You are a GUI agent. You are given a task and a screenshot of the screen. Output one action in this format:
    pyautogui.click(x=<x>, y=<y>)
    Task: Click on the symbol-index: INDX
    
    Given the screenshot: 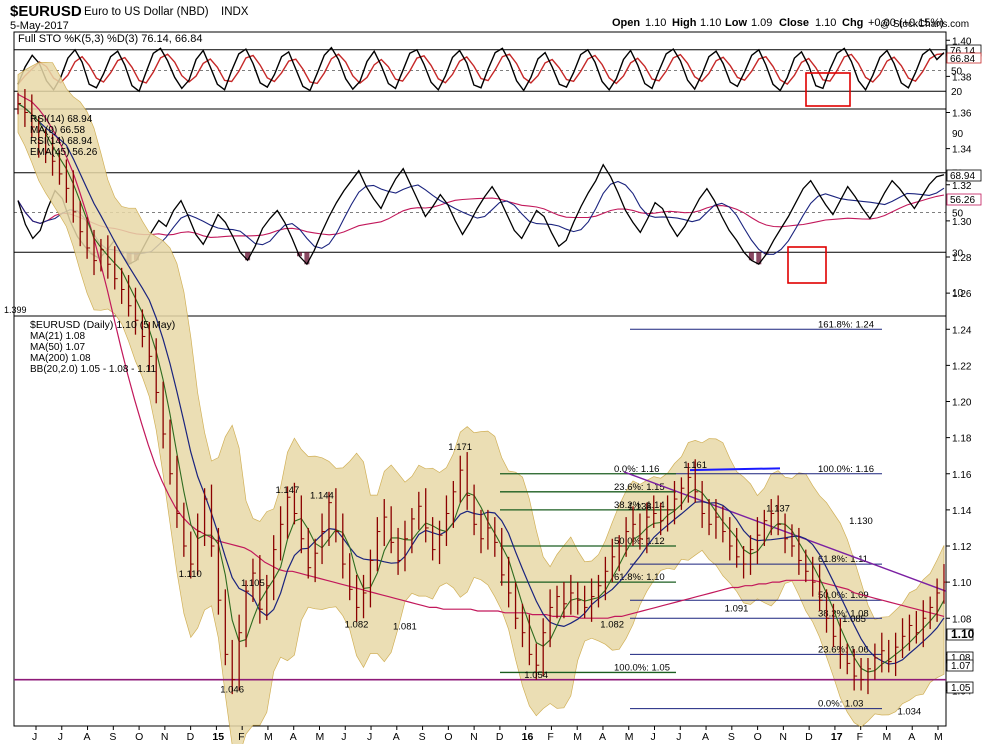 What is the action you would take?
    pyautogui.click(x=235, y=12)
    